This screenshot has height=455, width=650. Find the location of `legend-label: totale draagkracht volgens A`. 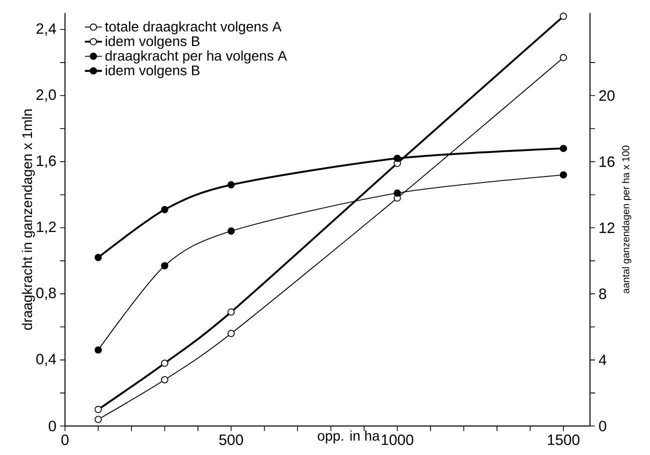

legend-label: totale draagkracht volgens A is located at coordinates (193, 27).